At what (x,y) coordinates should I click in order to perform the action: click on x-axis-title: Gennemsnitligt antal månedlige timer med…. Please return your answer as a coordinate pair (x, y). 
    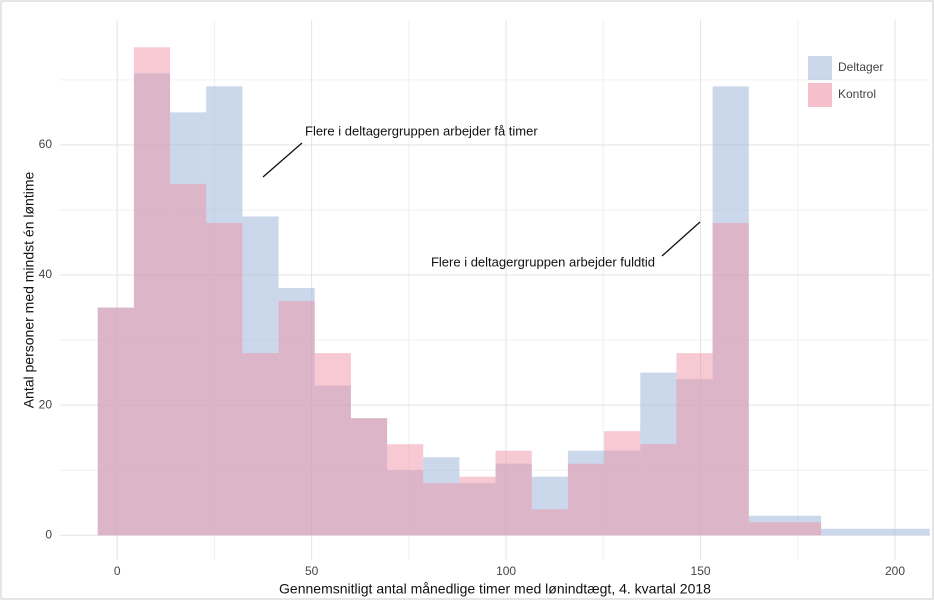
    Looking at the image, I should click on (495, 589).